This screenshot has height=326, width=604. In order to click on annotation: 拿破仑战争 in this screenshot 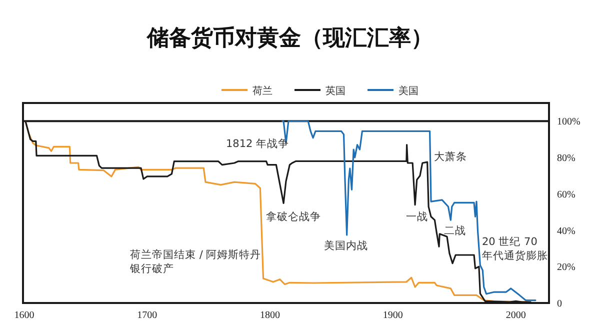, I will do `click(293, 216)`.